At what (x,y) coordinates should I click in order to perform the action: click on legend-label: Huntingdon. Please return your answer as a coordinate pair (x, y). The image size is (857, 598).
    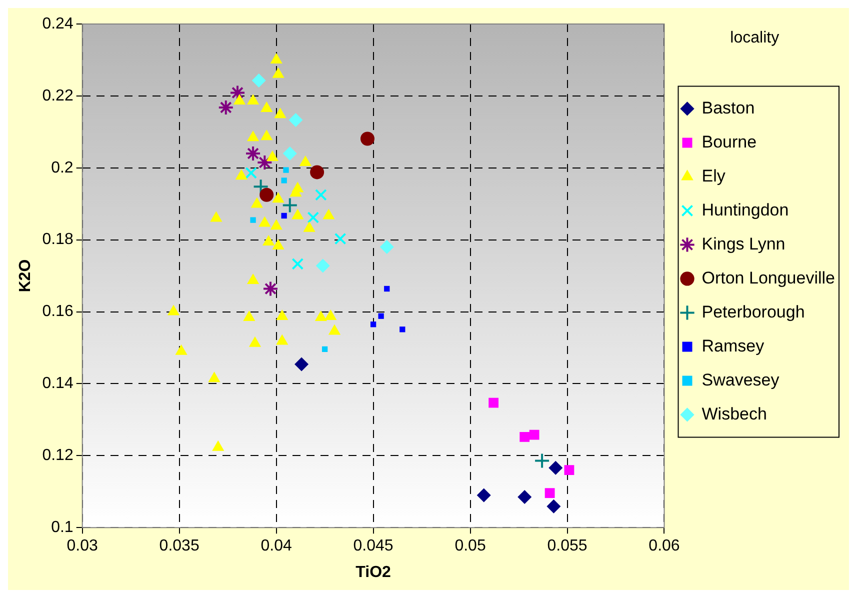
    Looking at the image, I should click on (745, 210).